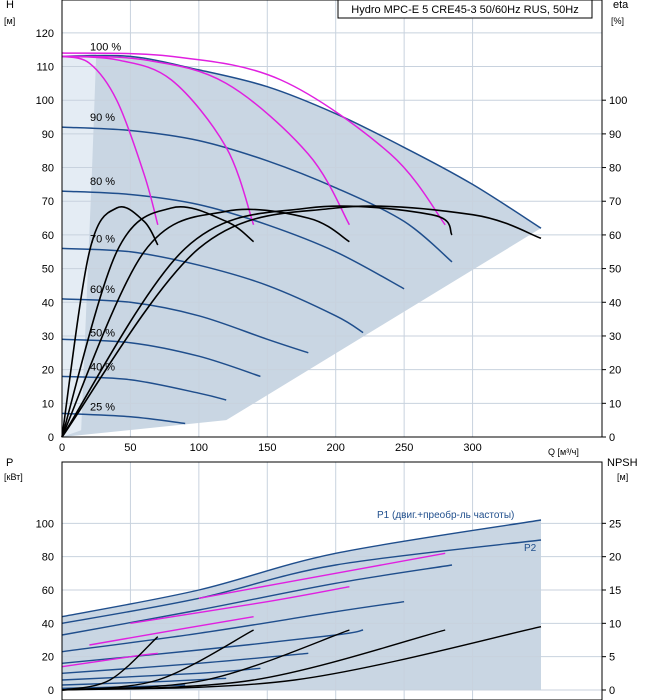  What do you see at coordinates (105, 227) in the screenshot?
I see `speed-labels: 100 % 90 % 80 % 70 % 60 % 50 % 40 % 25 %` at bounding box center [105, 227].